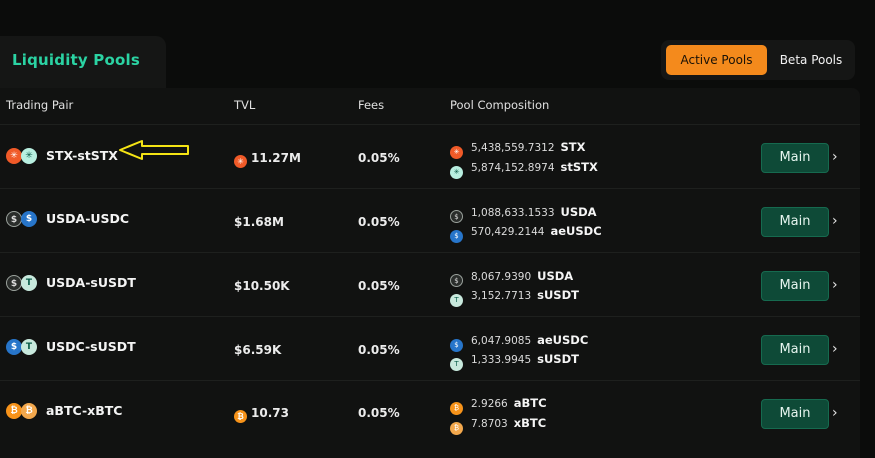 Image resolution: width=875 pixels, height=458 pixels. What do you see at coordinates (371, 105) in the screenshot?
I see `column-header-fees: Fees` at bounding box center [371, 105].